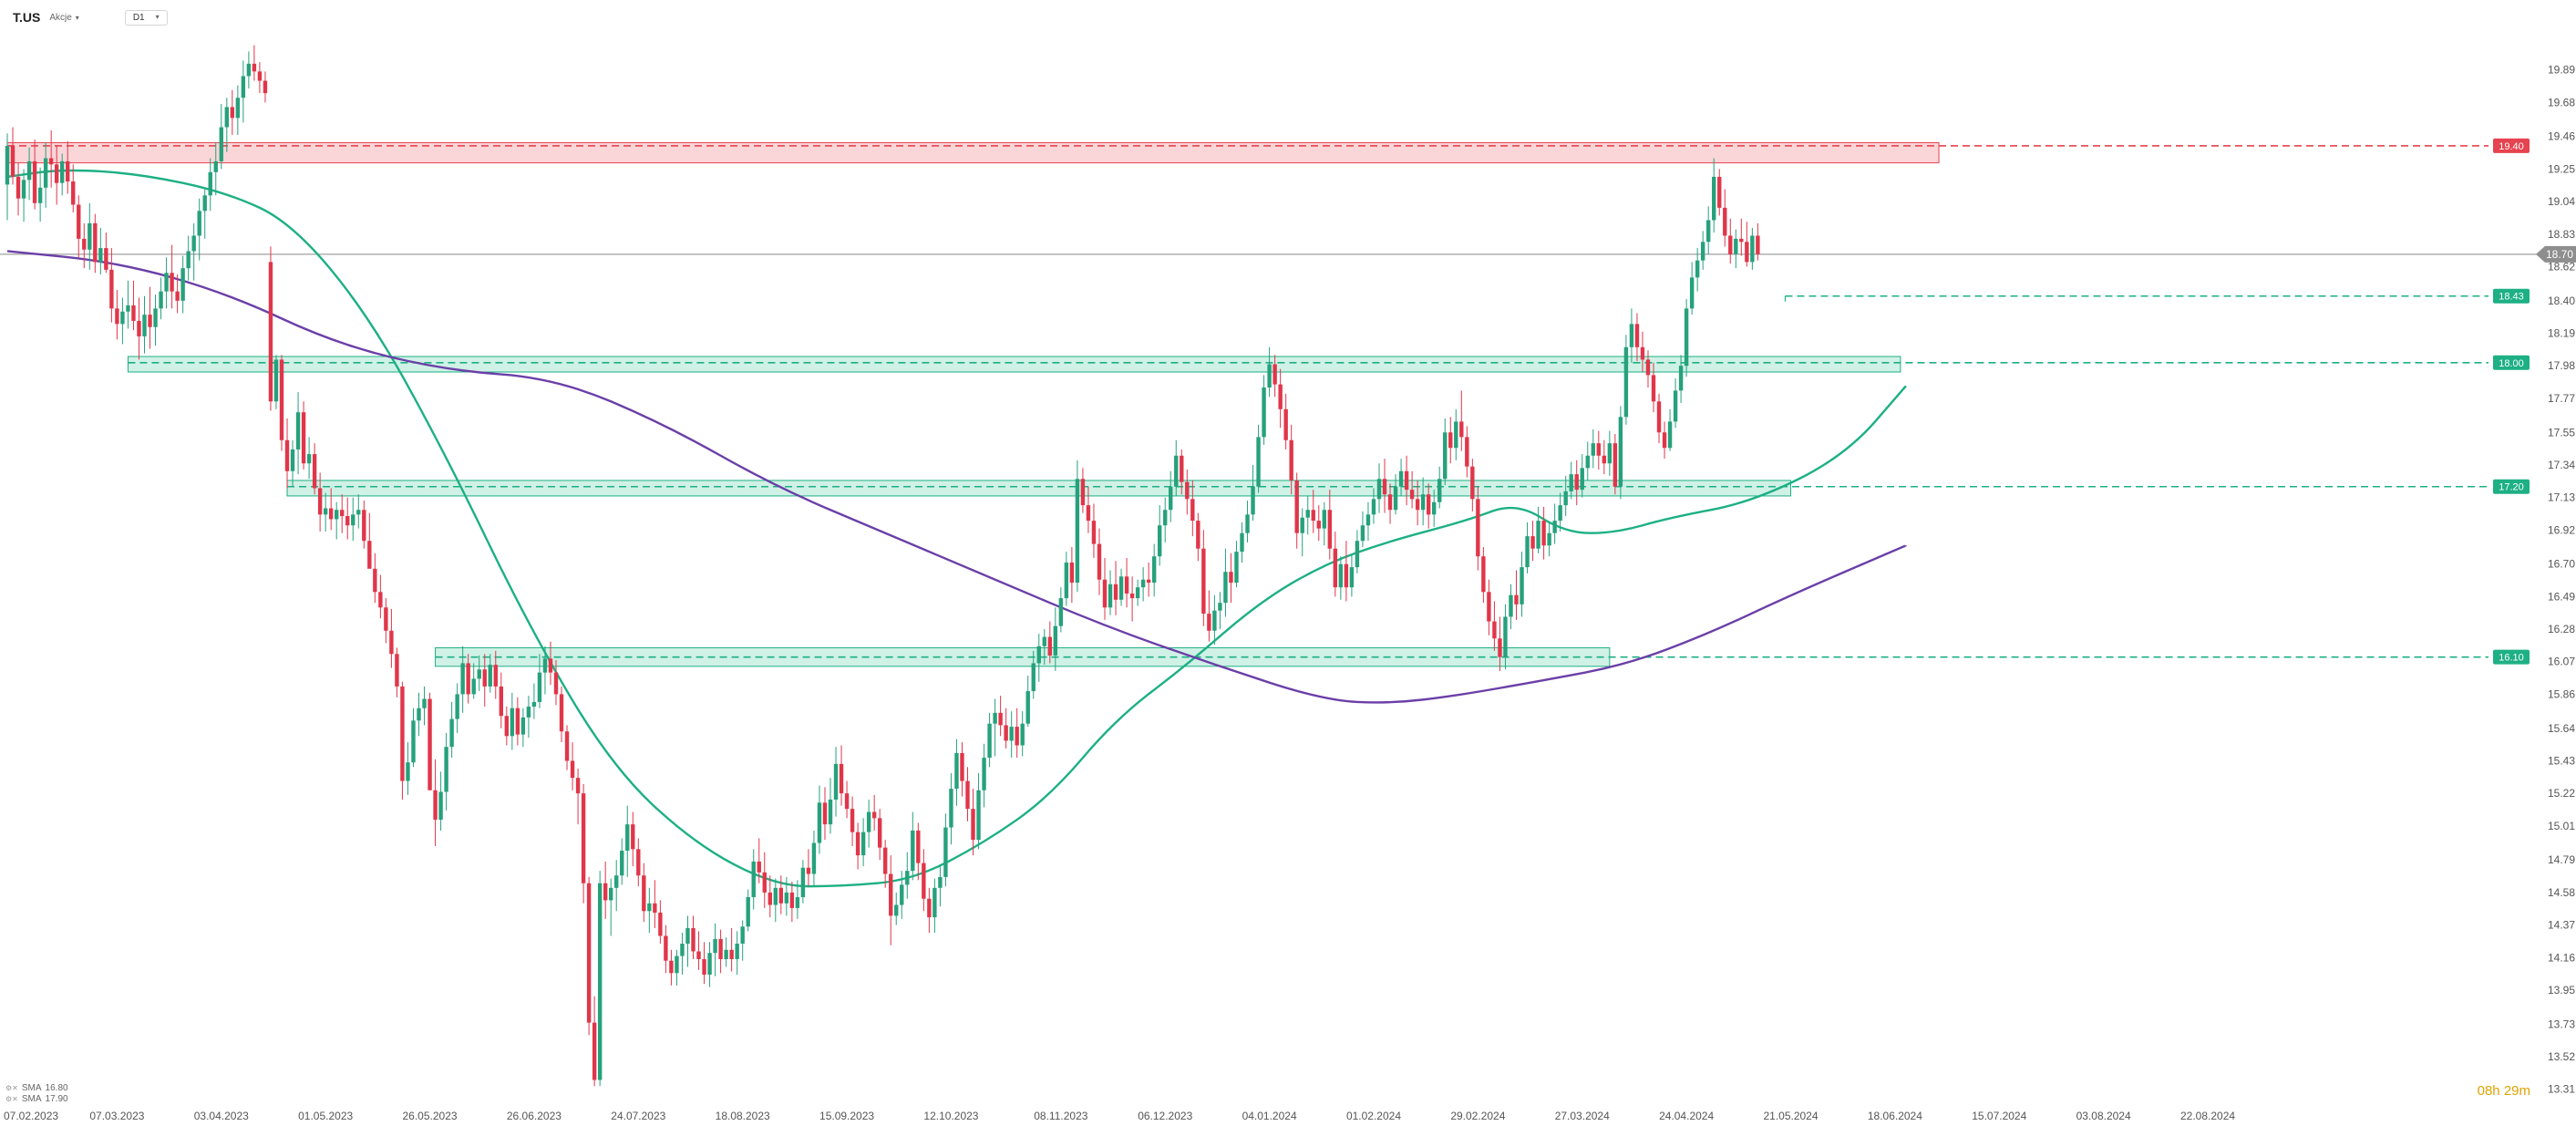 Image resolution: width=2576 pixels, height=1126 pixels. What do you see at coordinates (36, 1088) in the screenshot?
I see `legend-sma-1: ⚙✕ SMA 16.80` at bounding box center [36, 1088].